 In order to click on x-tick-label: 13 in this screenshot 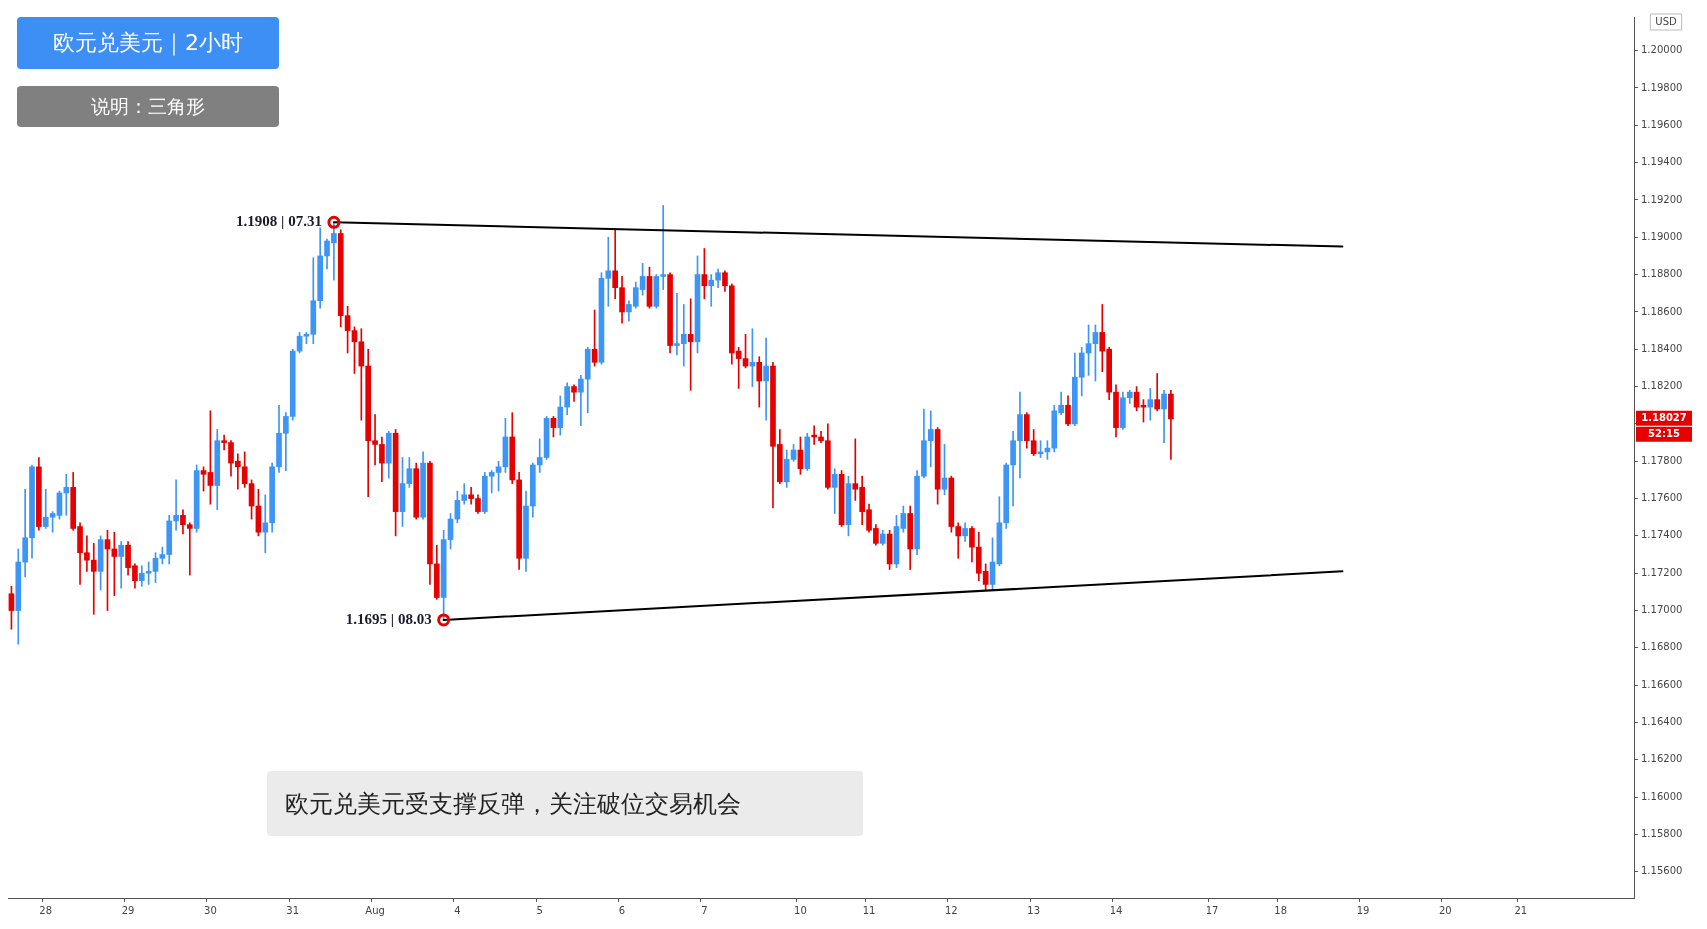, I will do `click(1034, 910)`.